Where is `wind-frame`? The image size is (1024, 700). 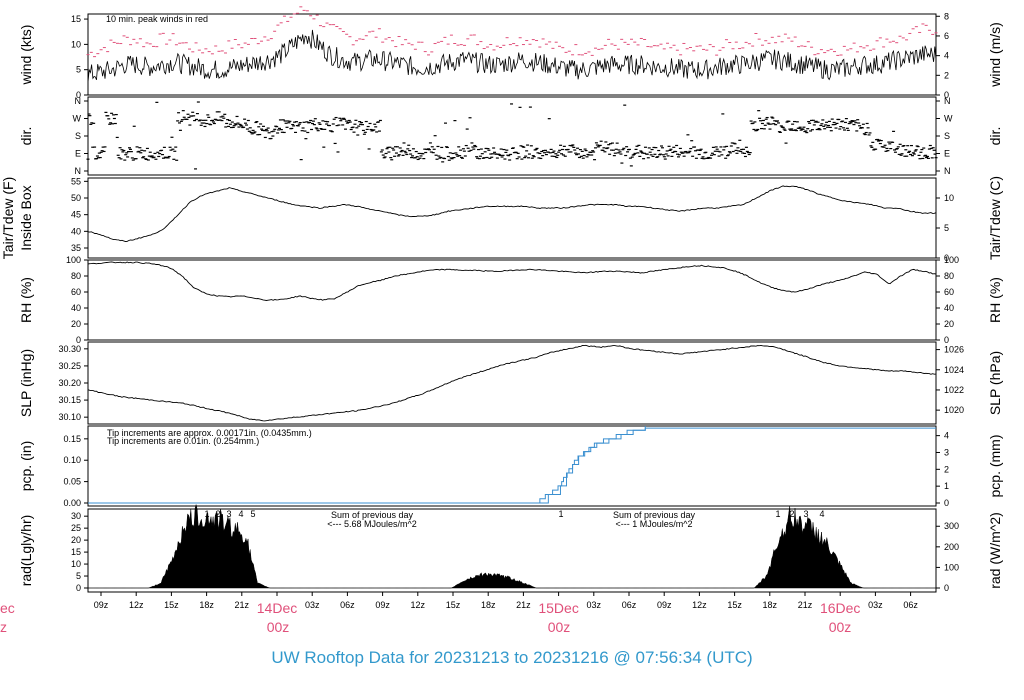 wind-frame is located at coordinates (512, 54).